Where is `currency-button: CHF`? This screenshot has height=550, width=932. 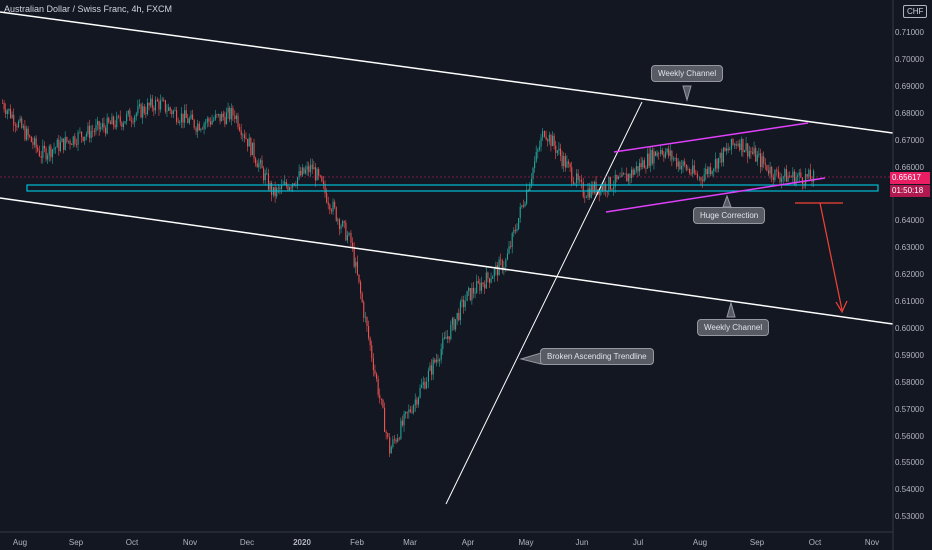 currency-button: CHF is located at coordinates (915, 11).